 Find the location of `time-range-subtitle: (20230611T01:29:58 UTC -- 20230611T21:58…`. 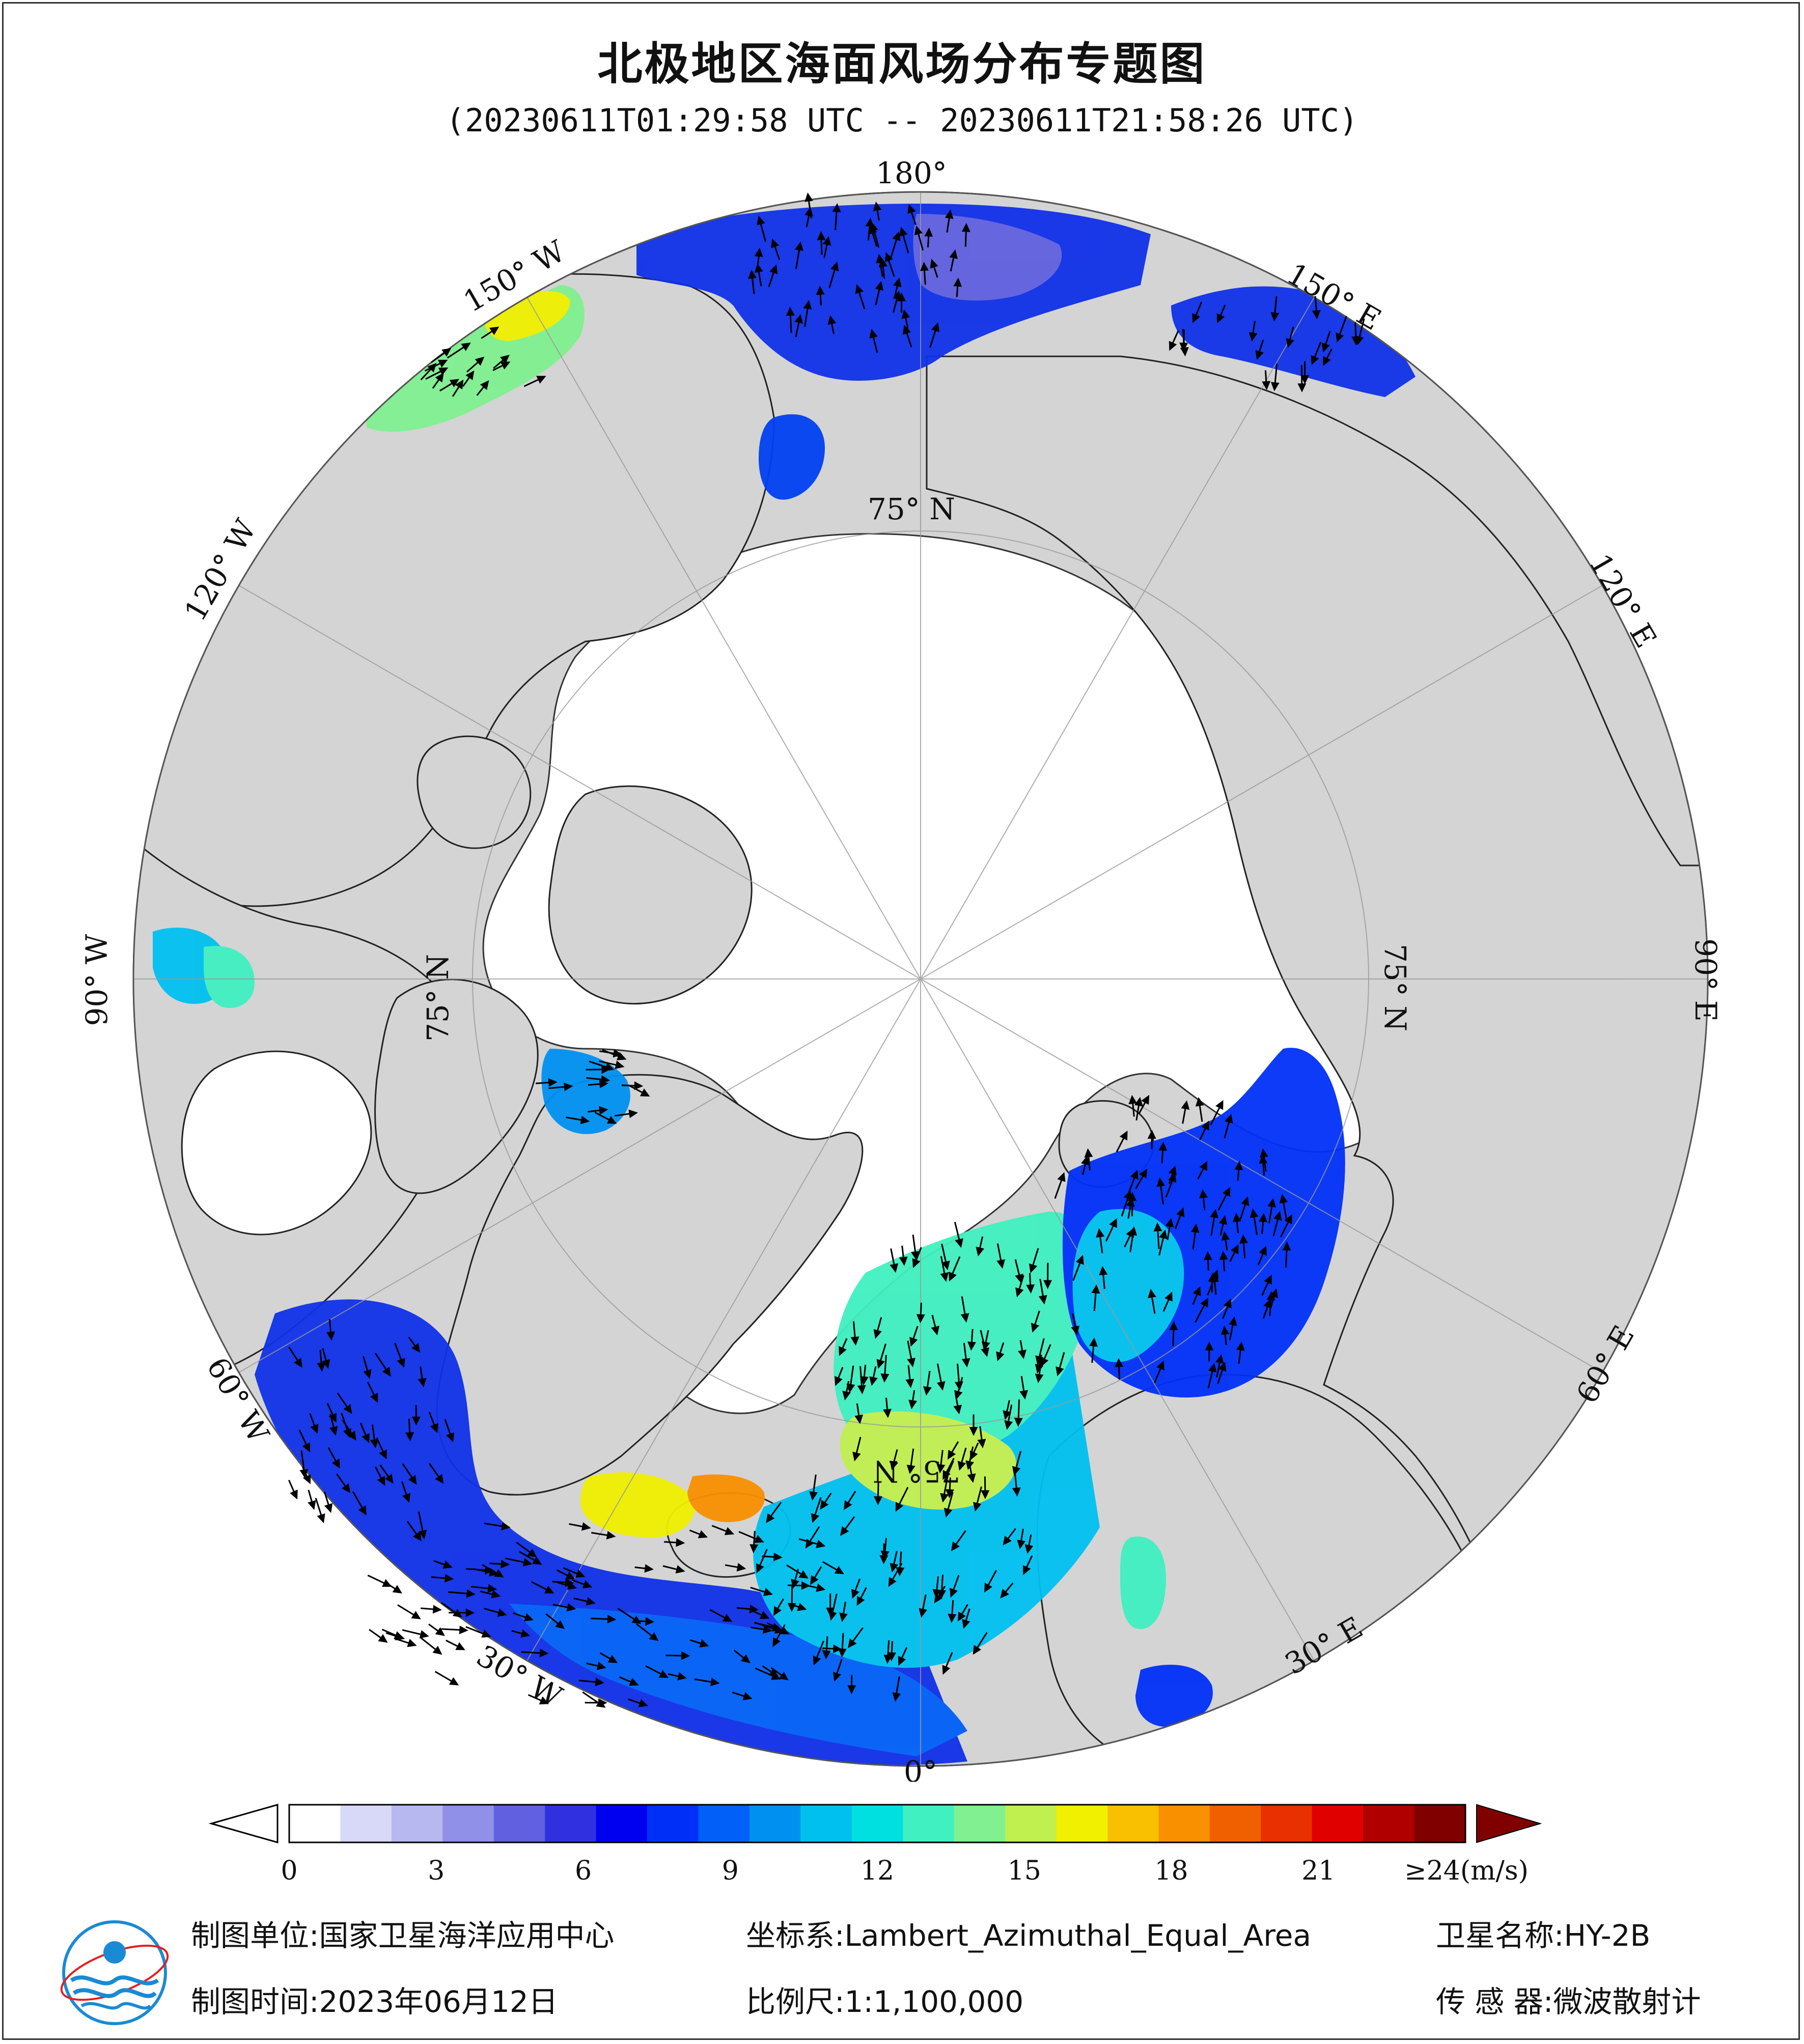

time-range-subtitle: (20230611T01:29:58 UTC -- 20230611T21:58… is located at coordinates (902, 120).